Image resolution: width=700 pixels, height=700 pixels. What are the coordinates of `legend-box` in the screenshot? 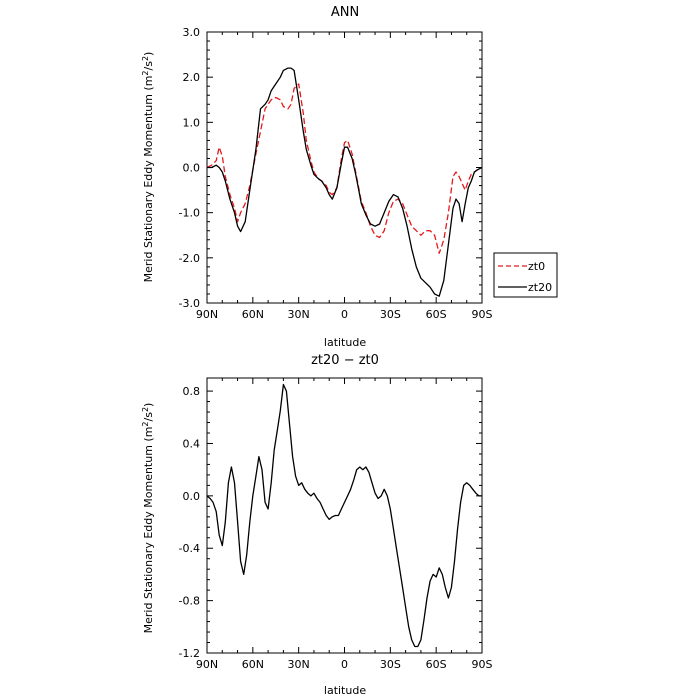 It's located at (525, 275).